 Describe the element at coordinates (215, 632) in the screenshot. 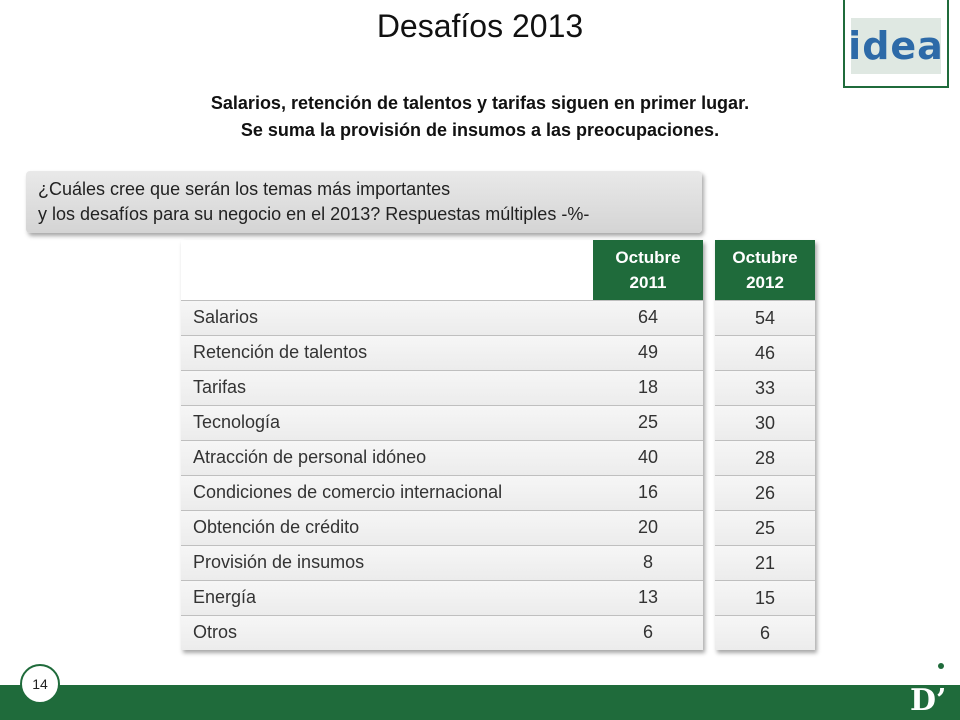

I see `row-label: Otros` at that location.